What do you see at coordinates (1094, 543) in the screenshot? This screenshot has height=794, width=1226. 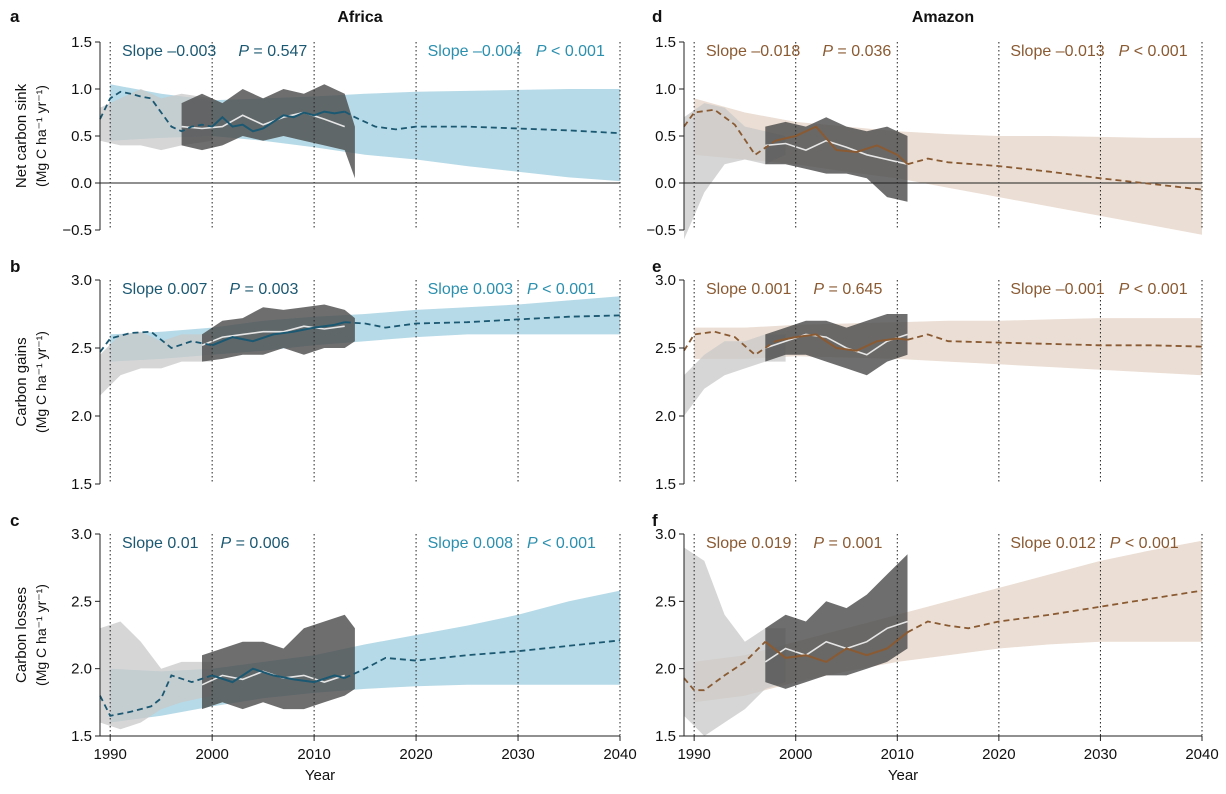 I see `slope-annotation-right: Slope 0.012 P < 0.001` at bounding box center [1094, 543].